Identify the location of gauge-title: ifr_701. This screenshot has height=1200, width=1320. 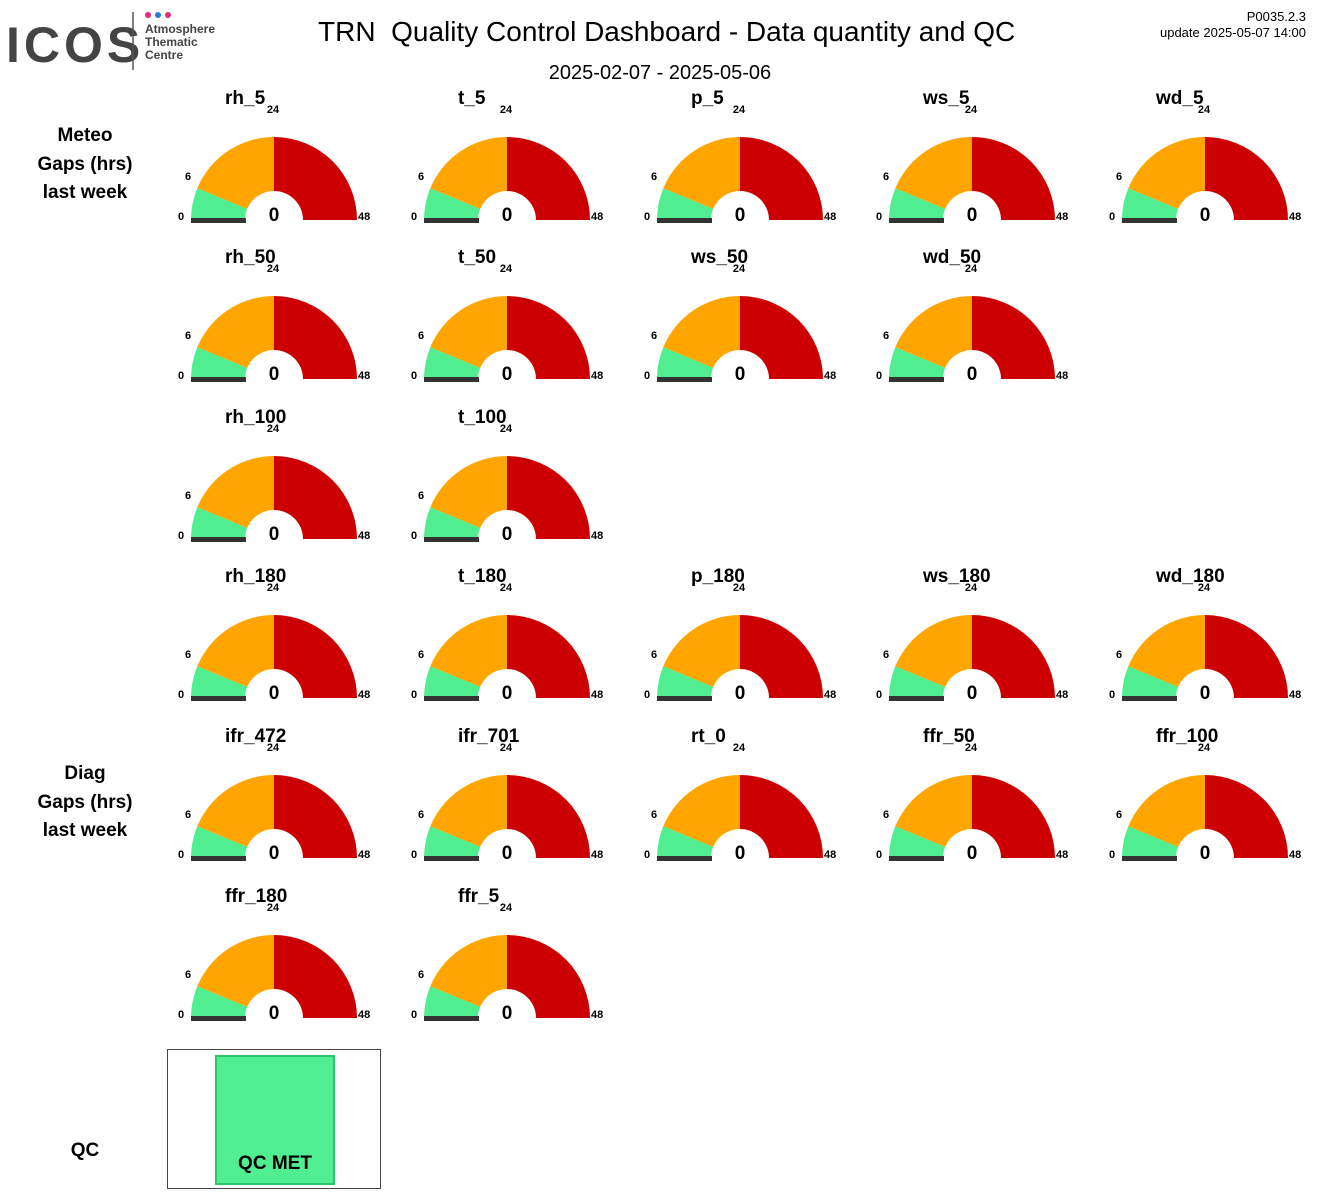
(489, 736).